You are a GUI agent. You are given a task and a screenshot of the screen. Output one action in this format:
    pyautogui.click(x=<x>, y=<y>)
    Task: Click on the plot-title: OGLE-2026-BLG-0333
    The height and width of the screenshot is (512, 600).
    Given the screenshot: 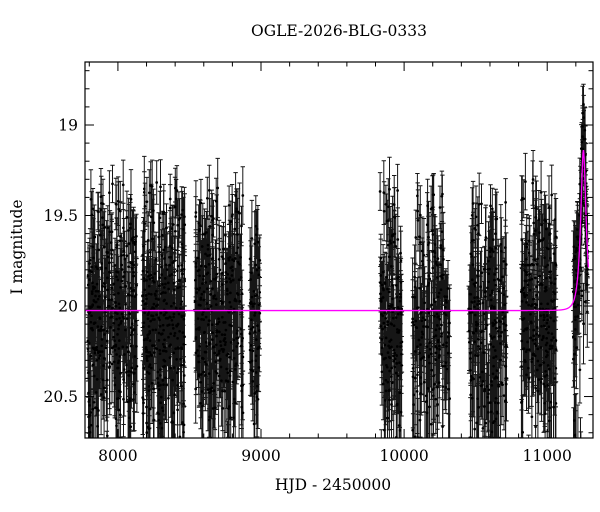 What is the action you would take?
    pyautogui.click(x=339, y=31)
    